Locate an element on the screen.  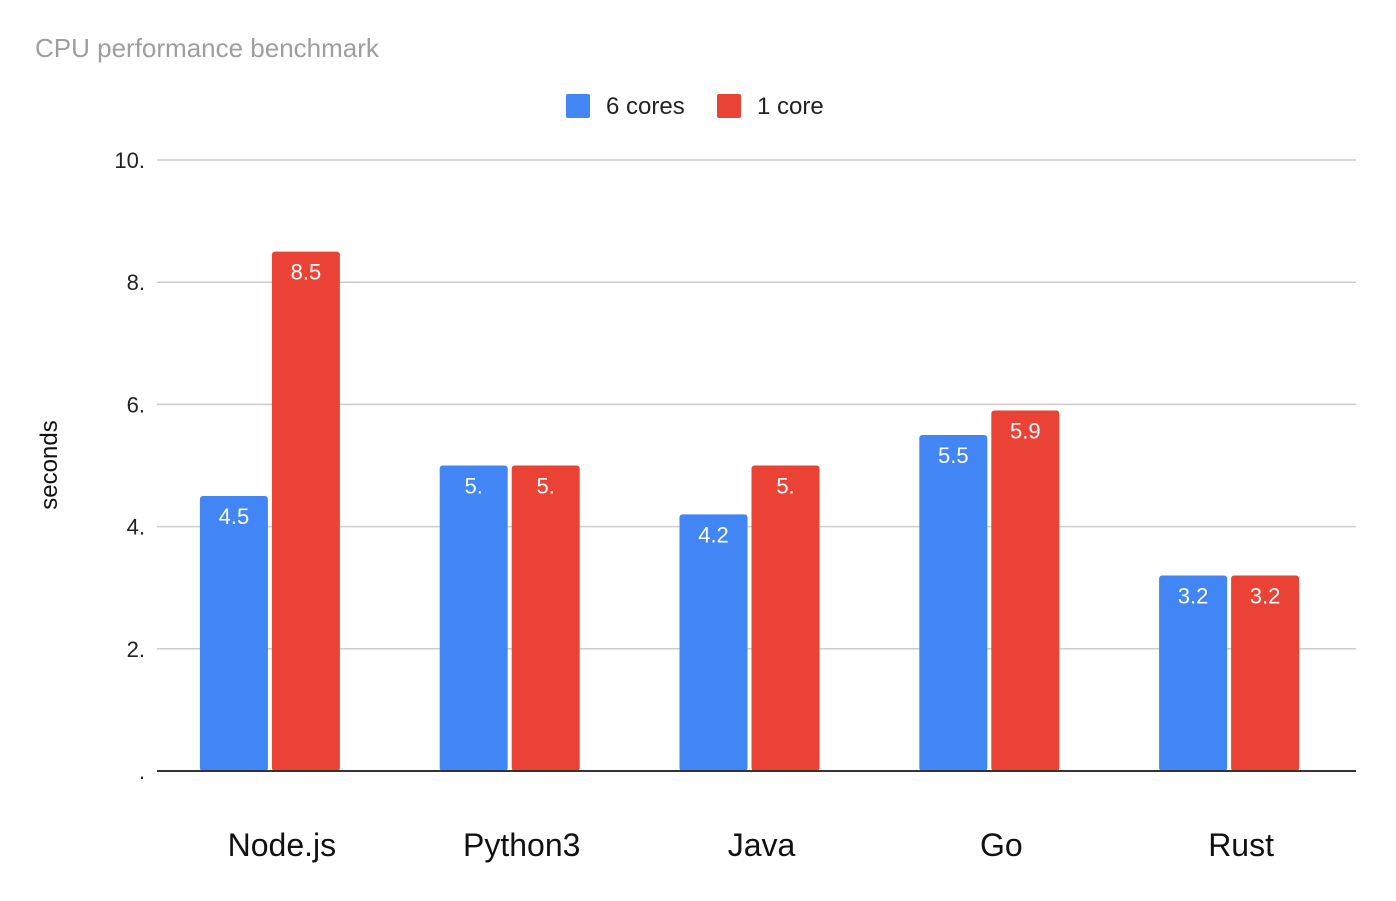
x-category-label: Rust is located at coordinates (1241, 845).